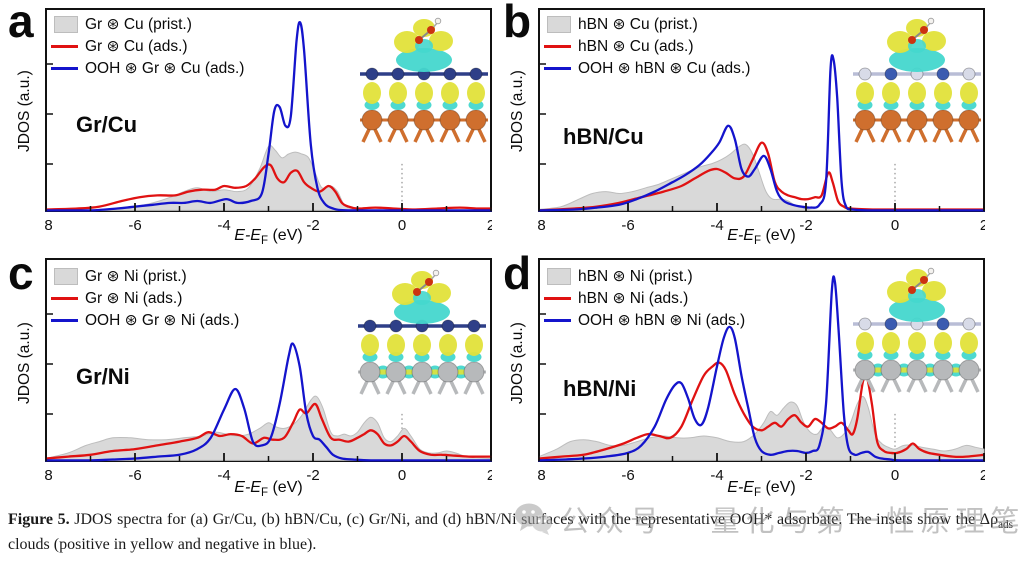  I want to click on pristine-area-curve, so click(268, 177).